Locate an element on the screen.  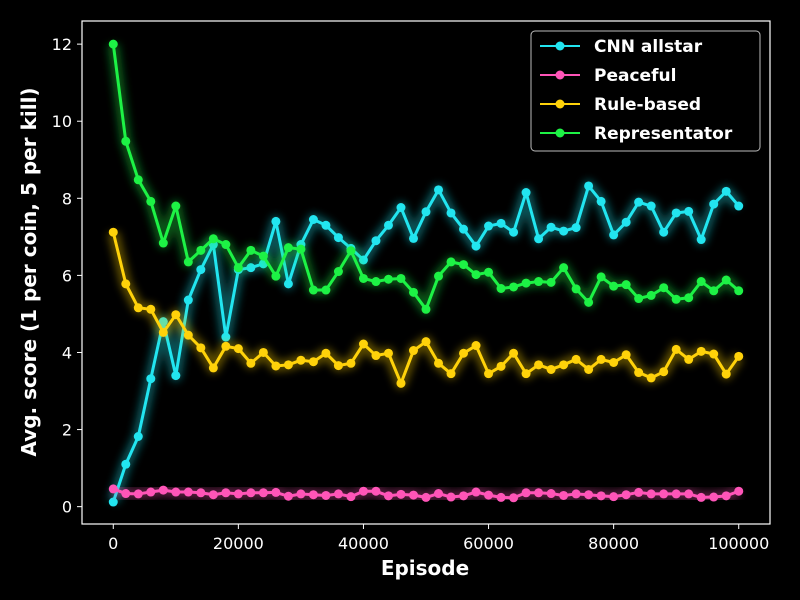
legend-item-2: Rule-based is located at coordinates (620, 105).